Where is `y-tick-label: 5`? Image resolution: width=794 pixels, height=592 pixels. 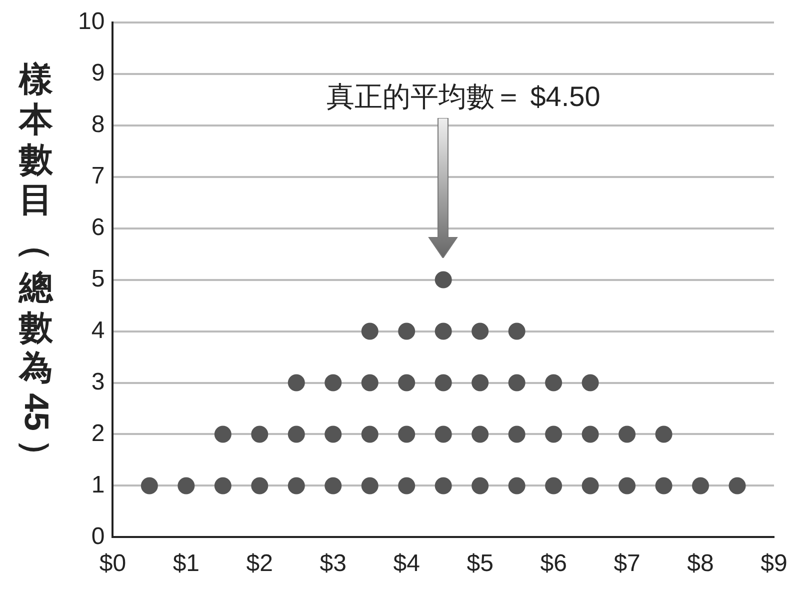
y-tick-label: 5 is located at coordinates (98, 278).